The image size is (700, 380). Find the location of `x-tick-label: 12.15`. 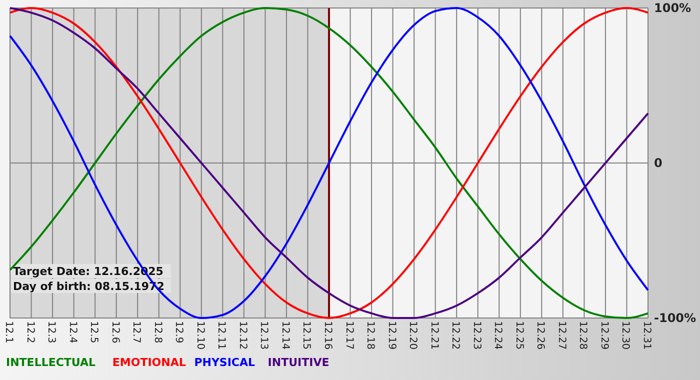

x-tick-label: 12.15 is located at coordinates (306, 335).